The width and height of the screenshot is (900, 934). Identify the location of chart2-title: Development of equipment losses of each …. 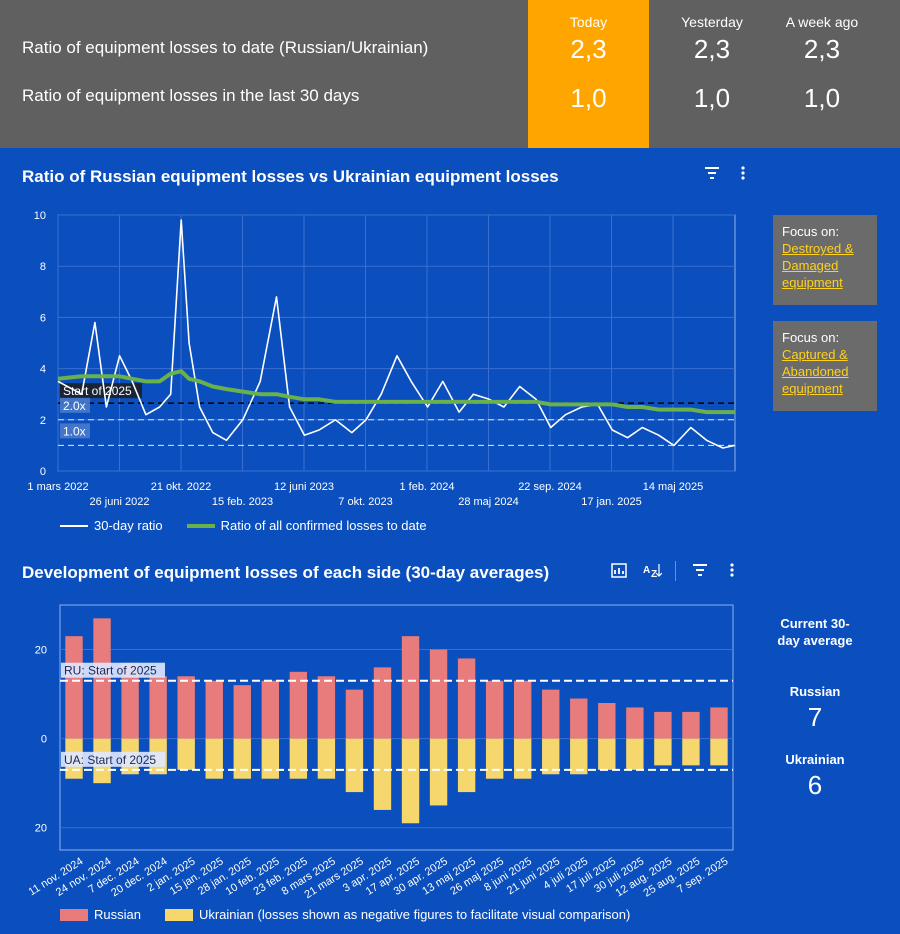
(286, 572).